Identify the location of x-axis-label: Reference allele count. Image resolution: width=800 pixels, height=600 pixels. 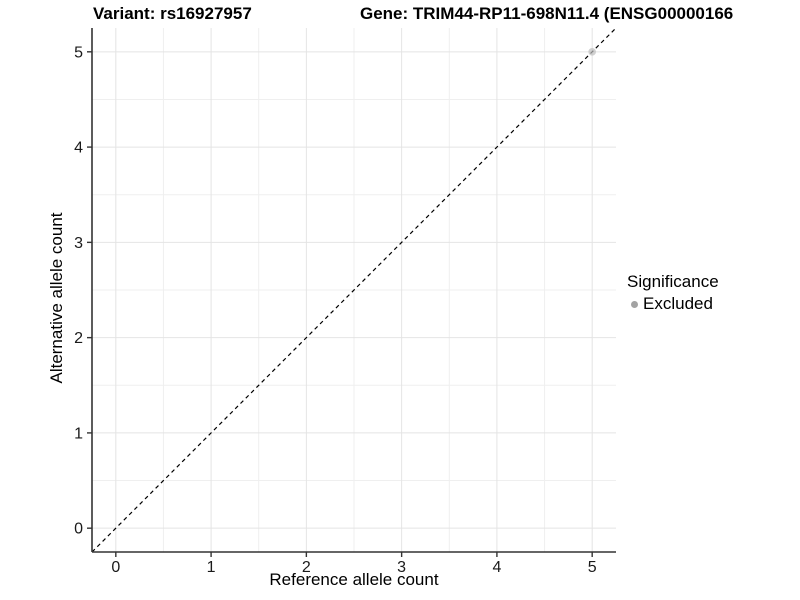
(354, 579).